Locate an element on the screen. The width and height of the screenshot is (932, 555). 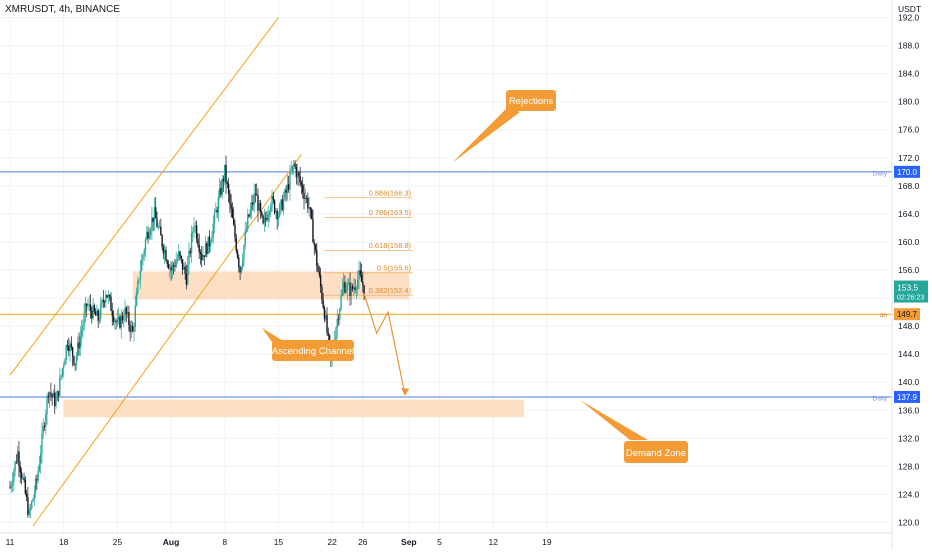
fib-label: 0.5(155.6) is located at coordinates (394, 267).